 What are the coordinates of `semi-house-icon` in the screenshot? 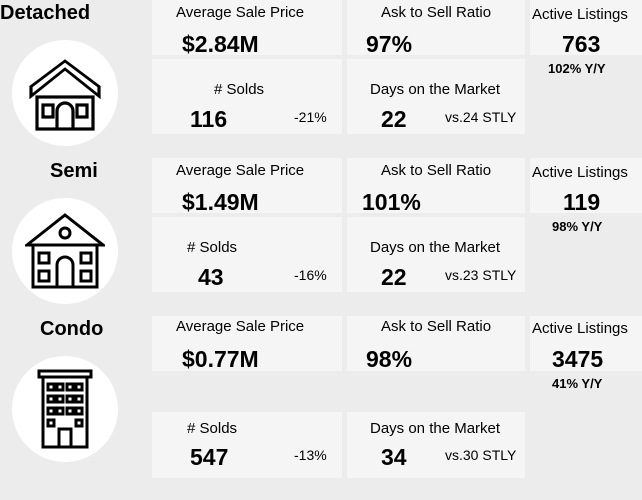 It's located at (65, 251).